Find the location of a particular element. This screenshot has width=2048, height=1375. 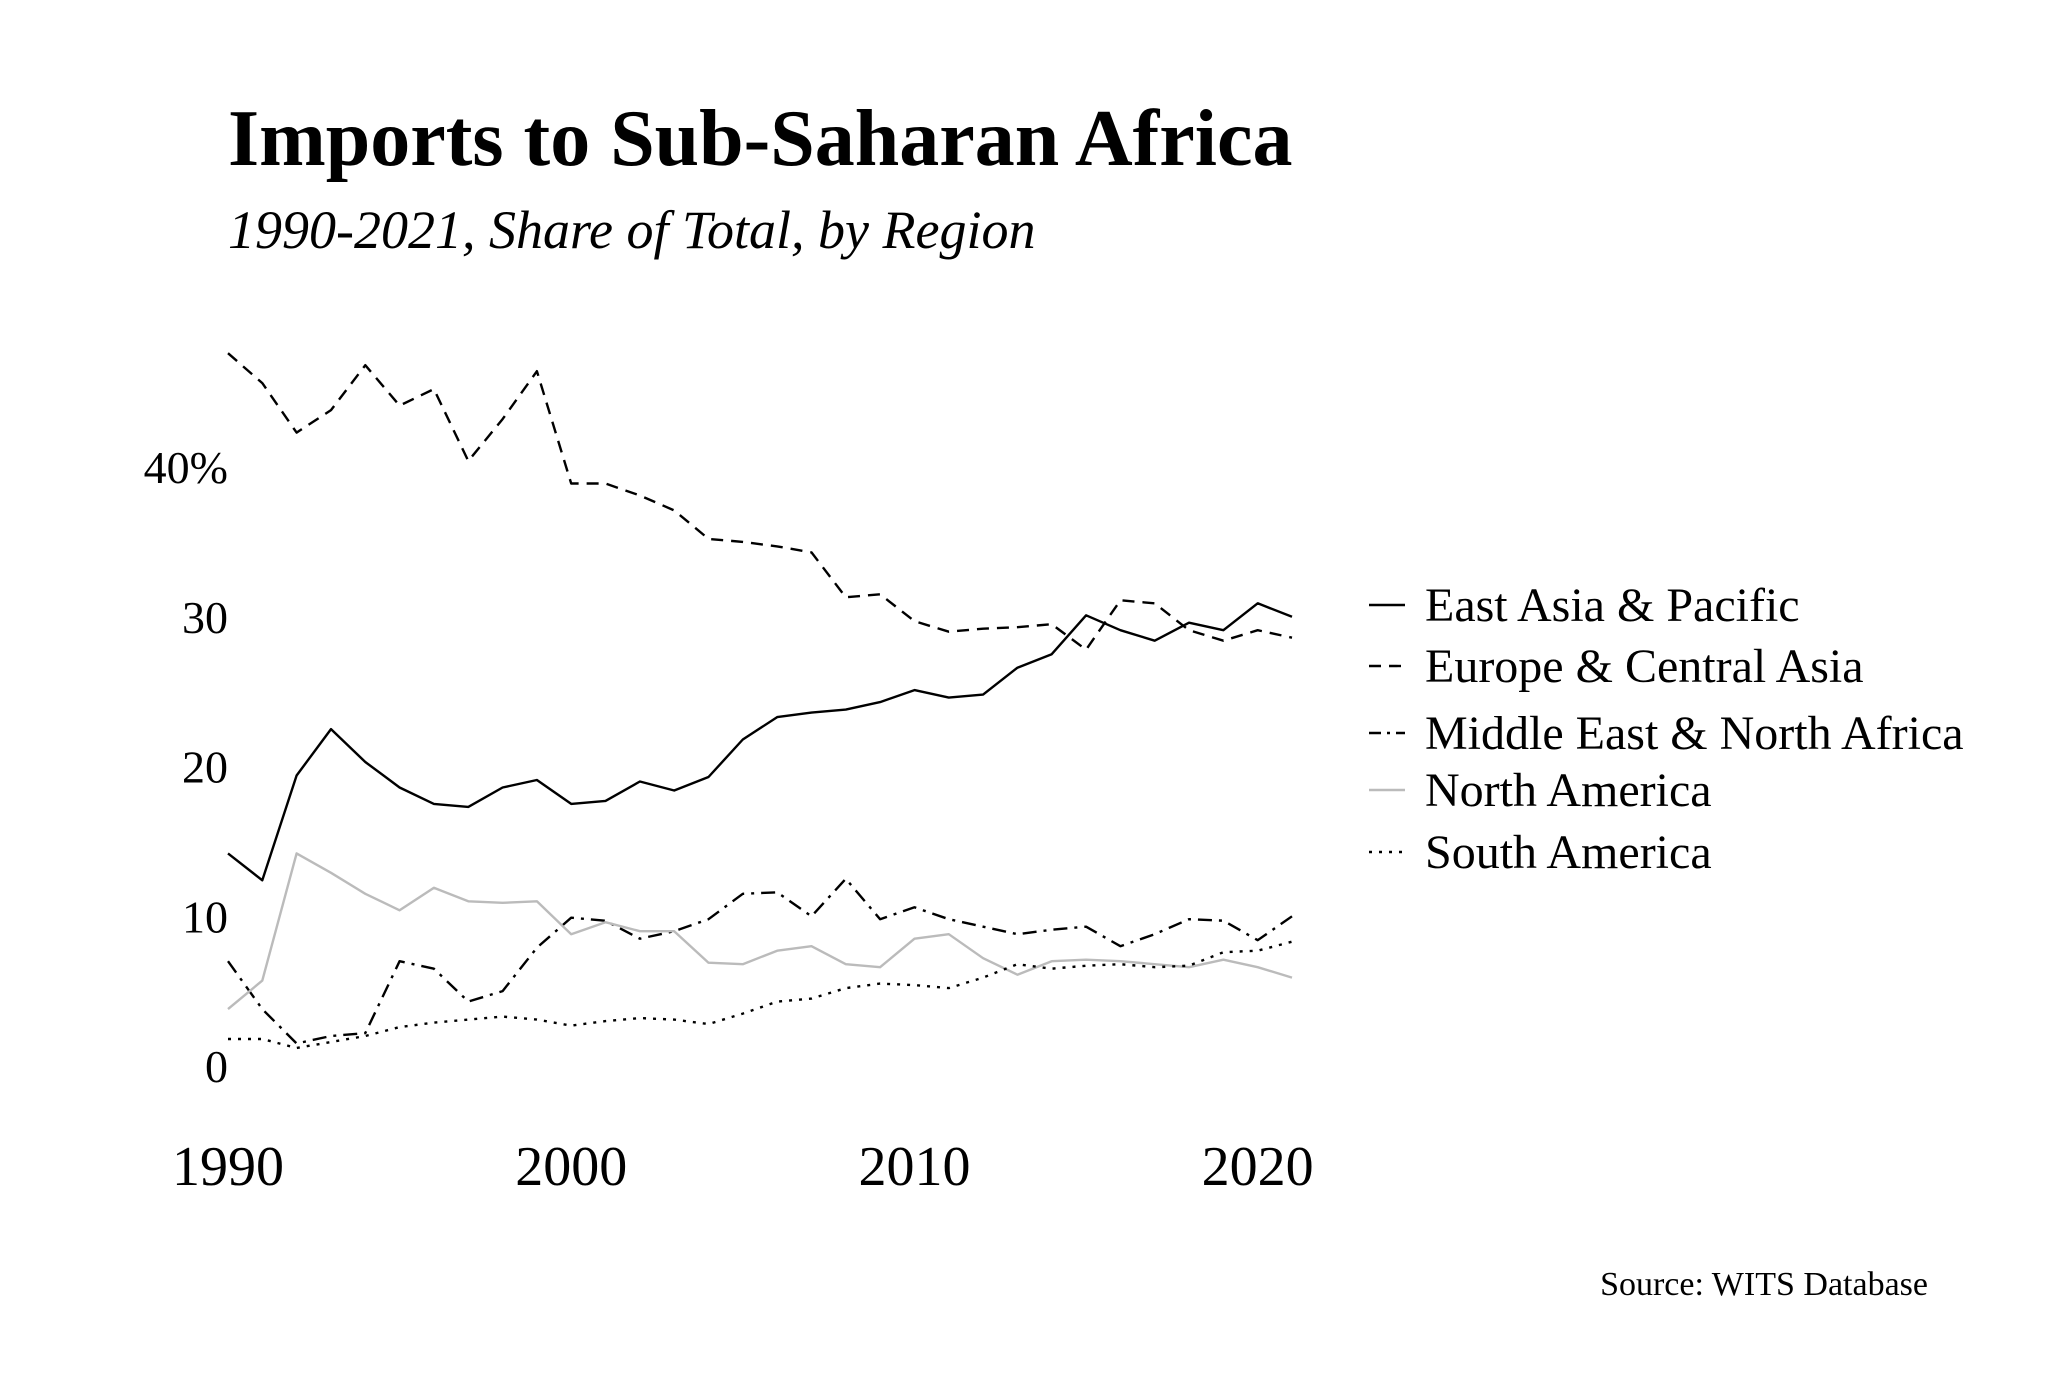

y-tick-label: 20 is located at coordinates (205, 767).